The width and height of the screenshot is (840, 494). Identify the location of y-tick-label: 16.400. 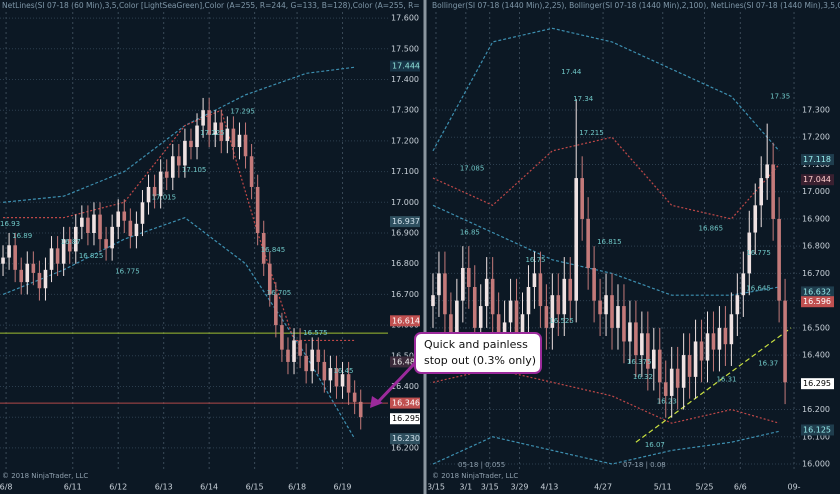
(816, 355).